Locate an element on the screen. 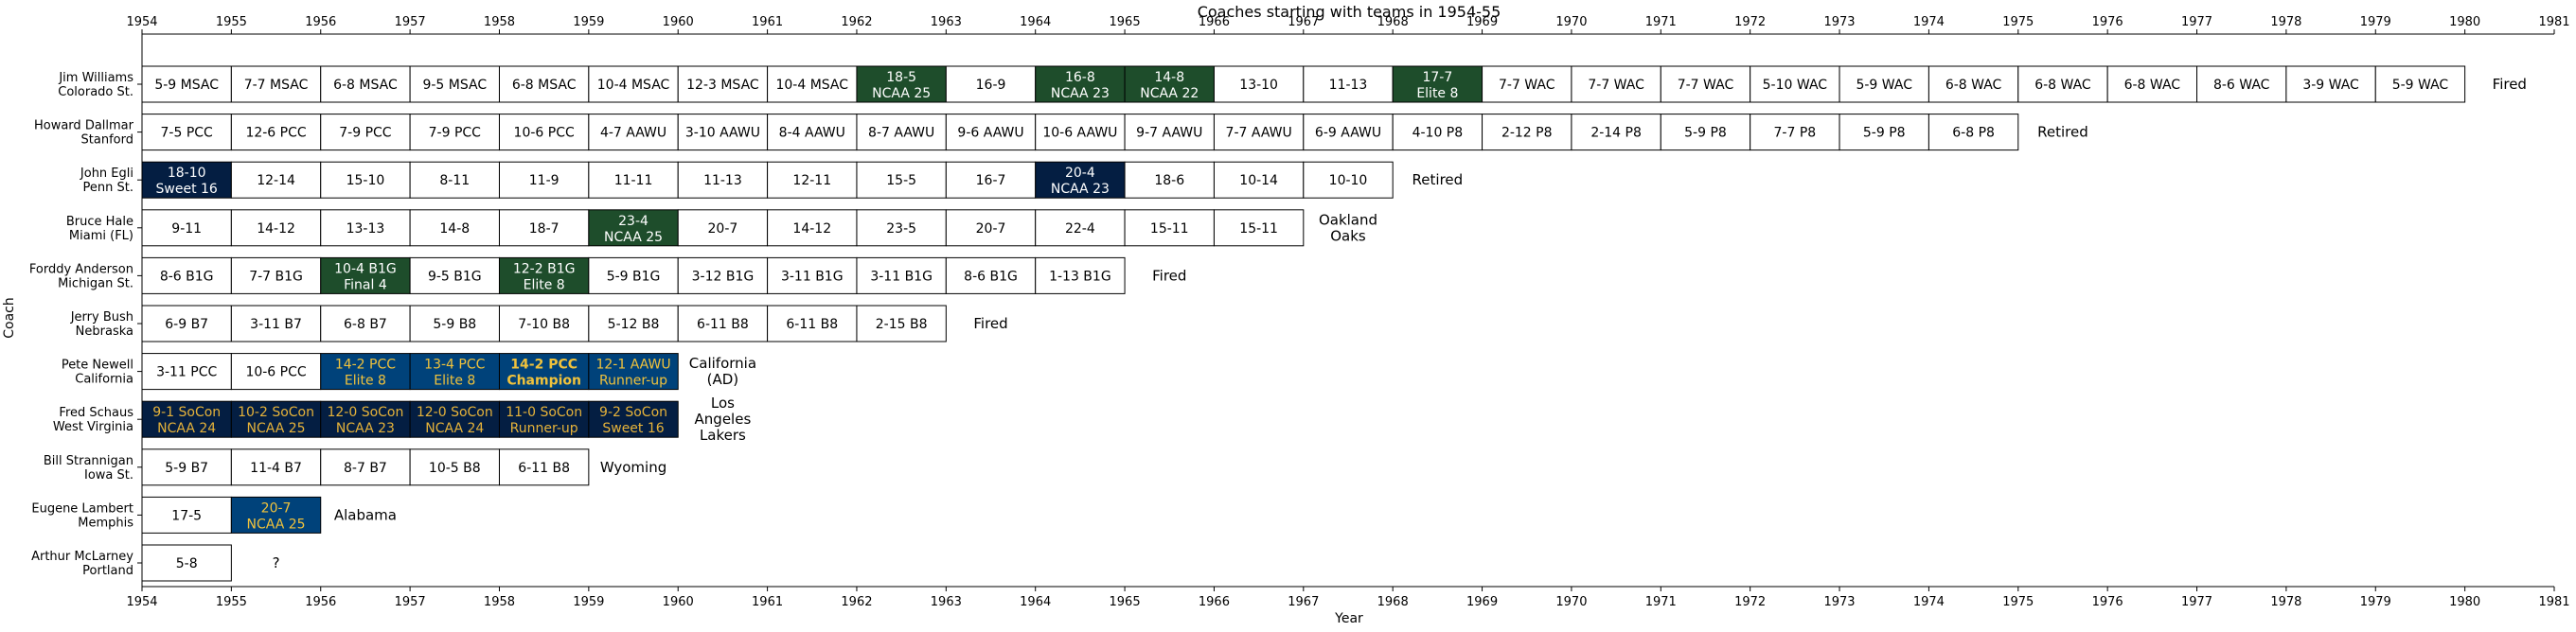  season-record-label: 10-4 MSAC is located at coordinates (811, 86).